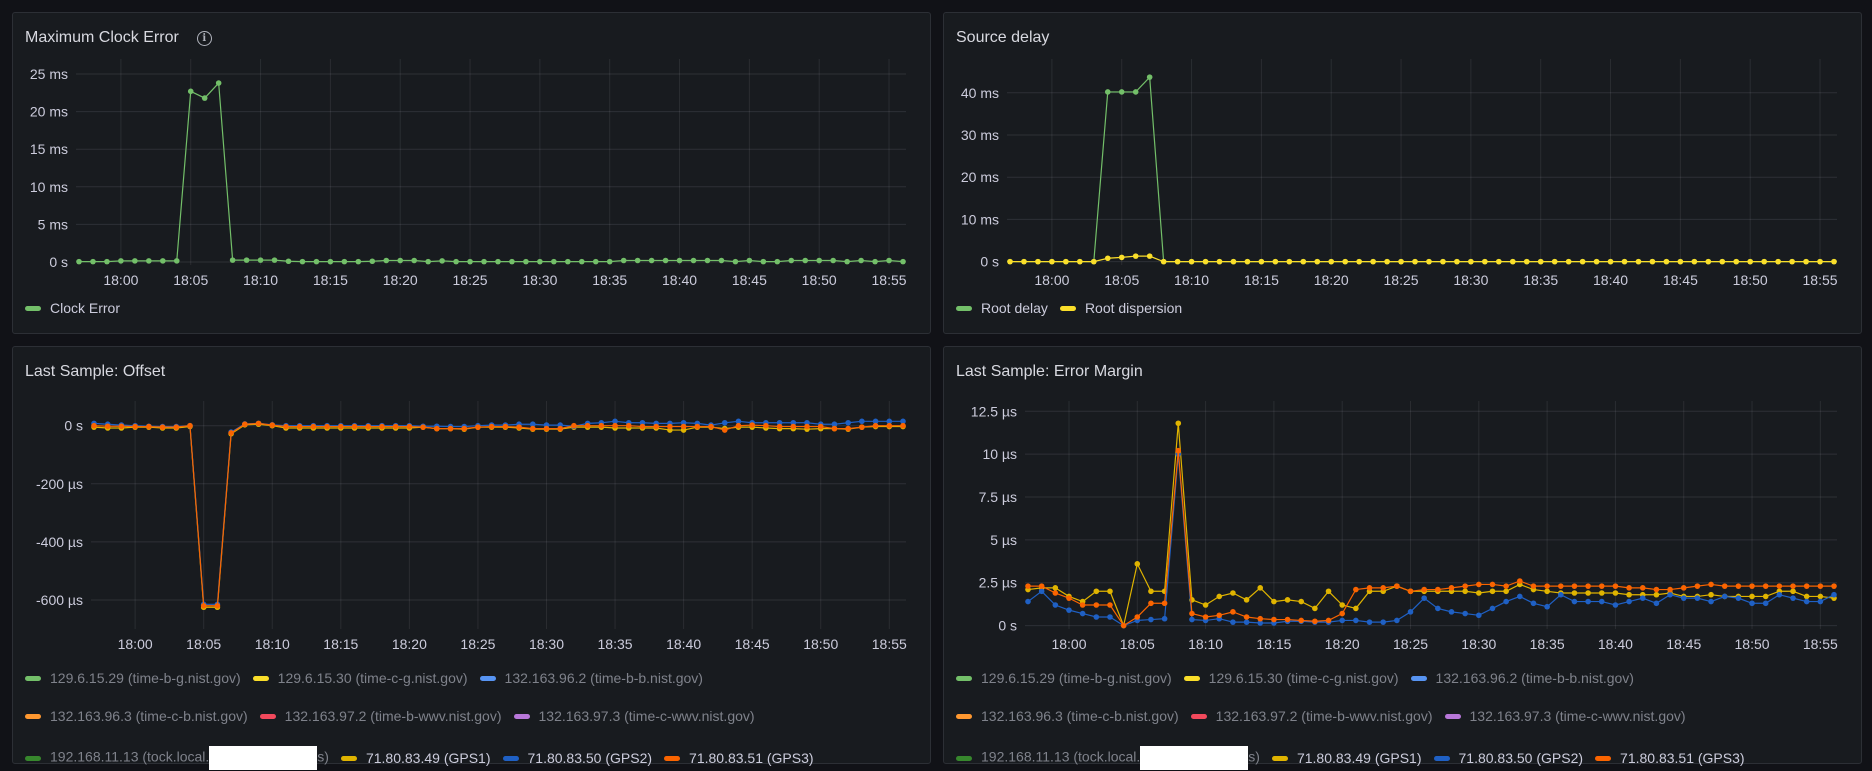 This screenshot has height=771, width=1872. I want to click on info-circle-icon: i, so click(204, 38).